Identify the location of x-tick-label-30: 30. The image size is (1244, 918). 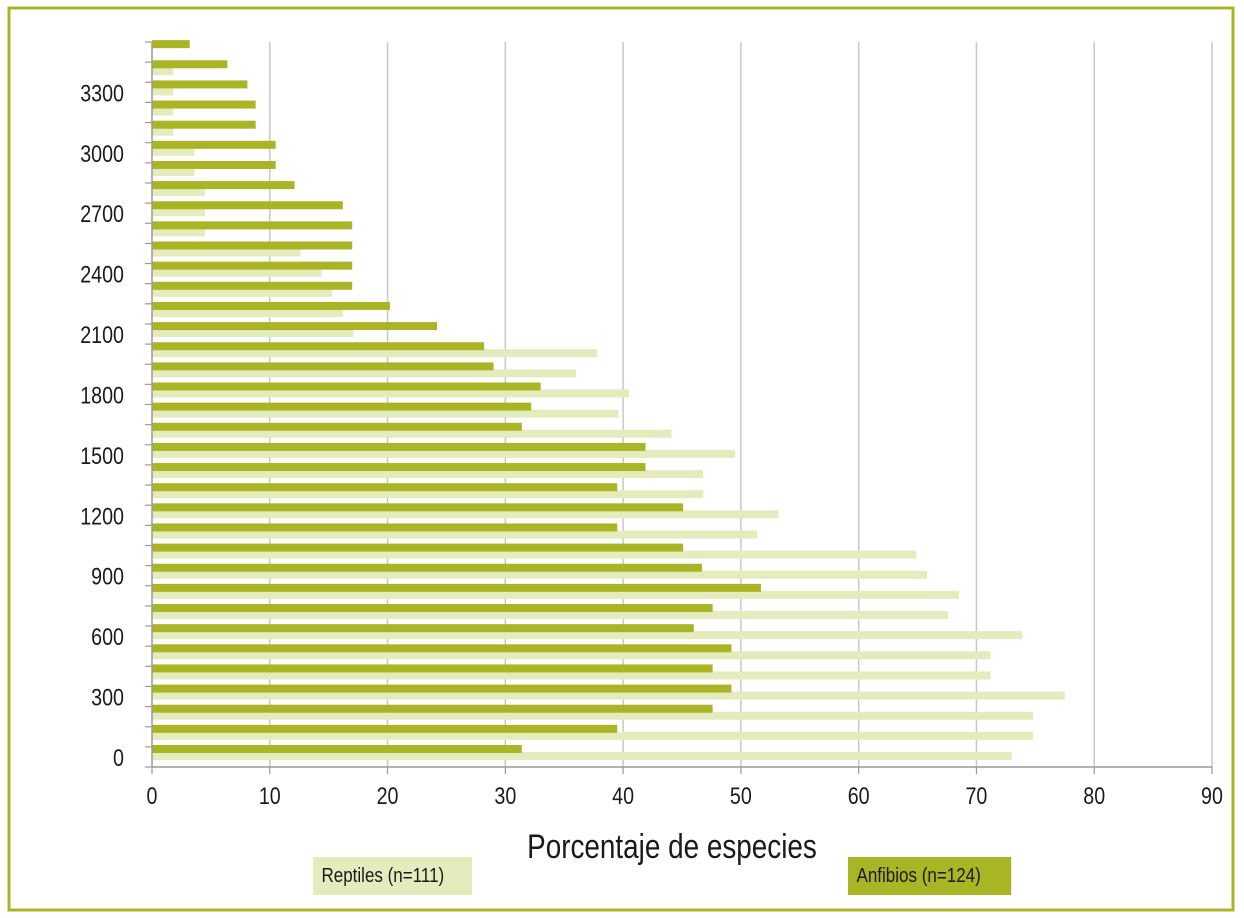
(505, 795).